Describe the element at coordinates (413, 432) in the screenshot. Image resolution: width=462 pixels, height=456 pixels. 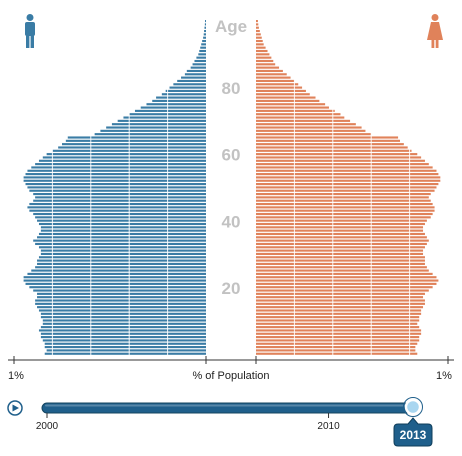
I see `current-year-badge: 2013` at that location.